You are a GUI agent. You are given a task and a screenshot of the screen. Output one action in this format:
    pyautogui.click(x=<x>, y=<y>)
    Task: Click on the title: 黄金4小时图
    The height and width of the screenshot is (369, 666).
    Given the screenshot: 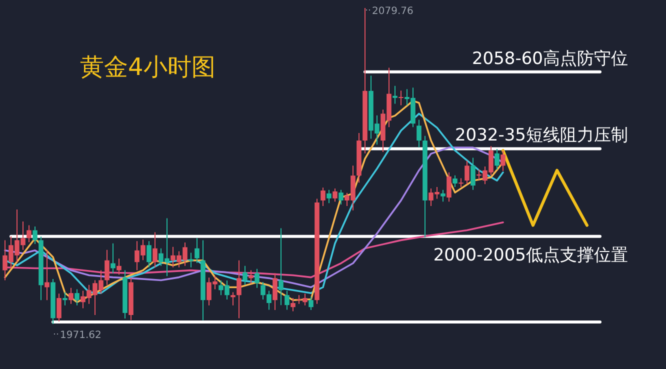 What is the action you would take?
    pyautogui.click(x=148, y=67)
    